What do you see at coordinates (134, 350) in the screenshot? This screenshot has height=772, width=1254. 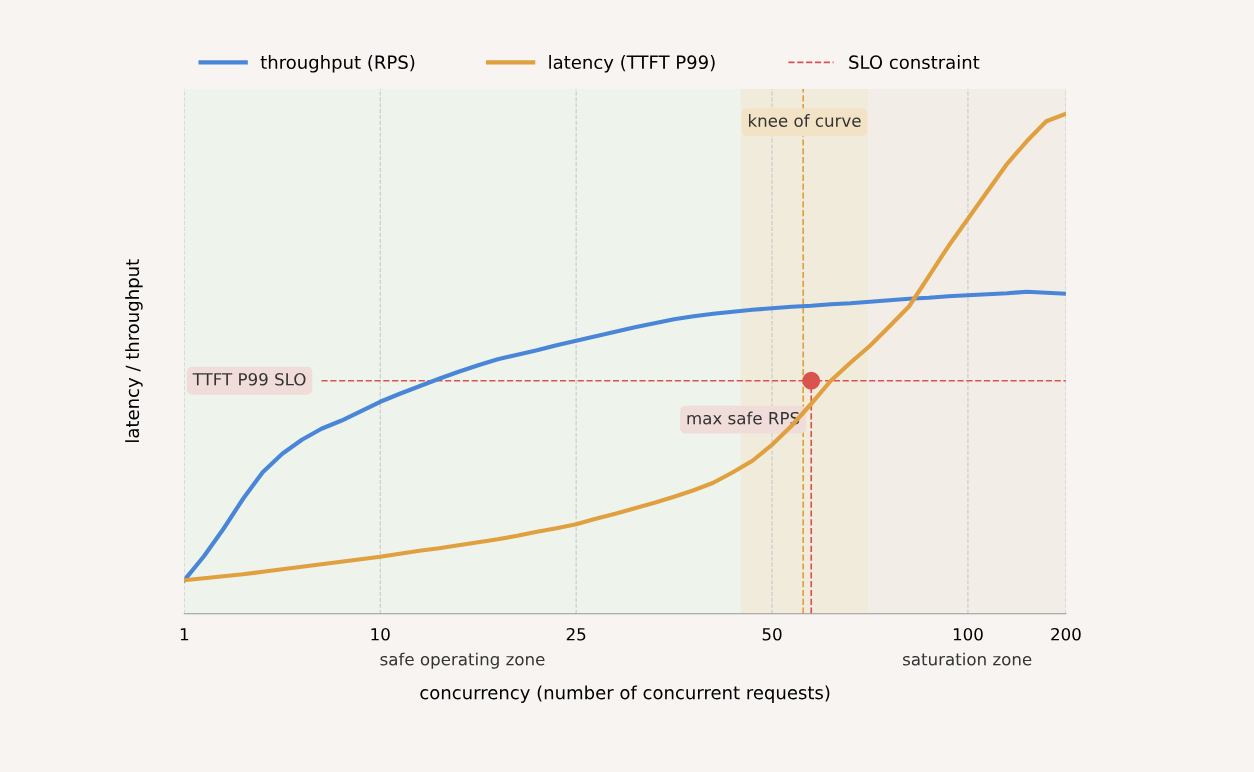 I see `y-axis-title: latency / throughput` at bounding box center [134, 350].